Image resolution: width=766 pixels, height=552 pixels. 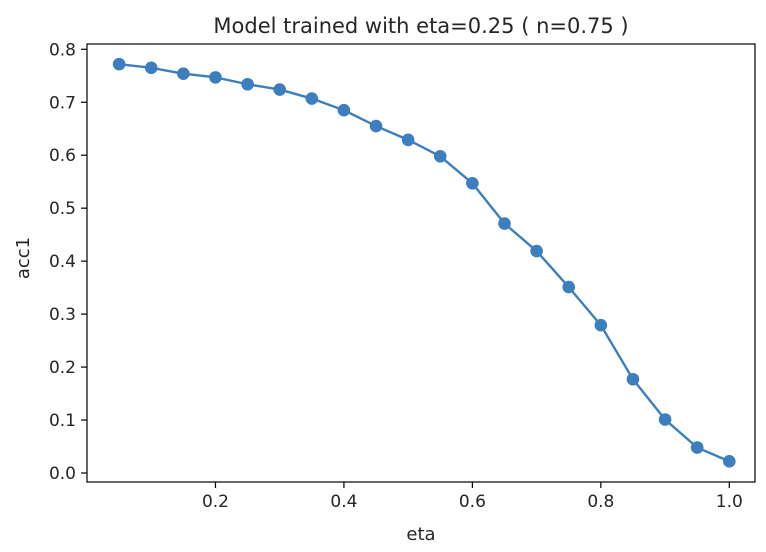 I want to click on x-tick-label: 0.4, so click(x=343, y=502).